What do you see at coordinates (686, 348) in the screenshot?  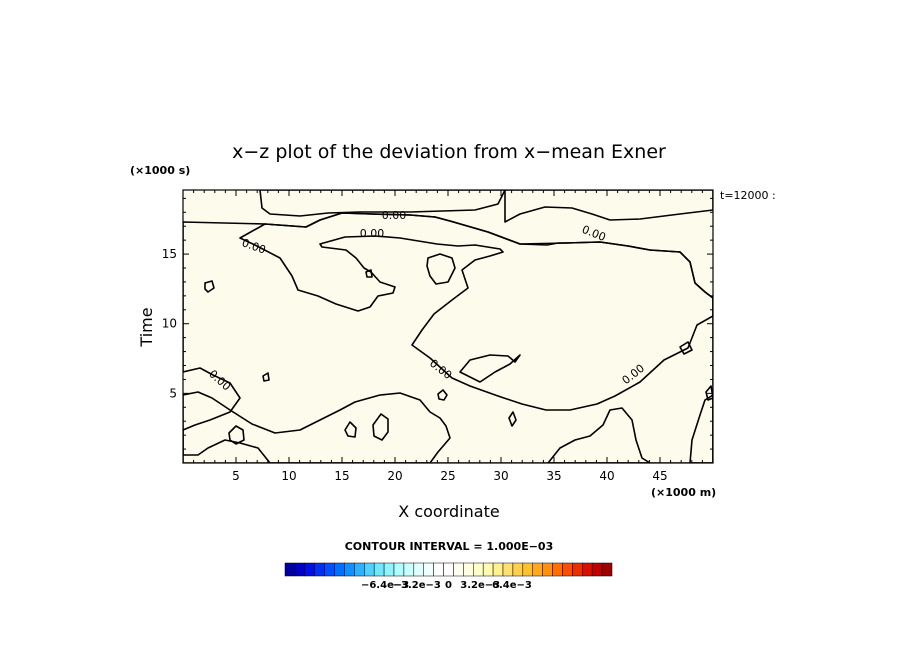 I see `closed-contour-h` at bounding box center [686, 348].